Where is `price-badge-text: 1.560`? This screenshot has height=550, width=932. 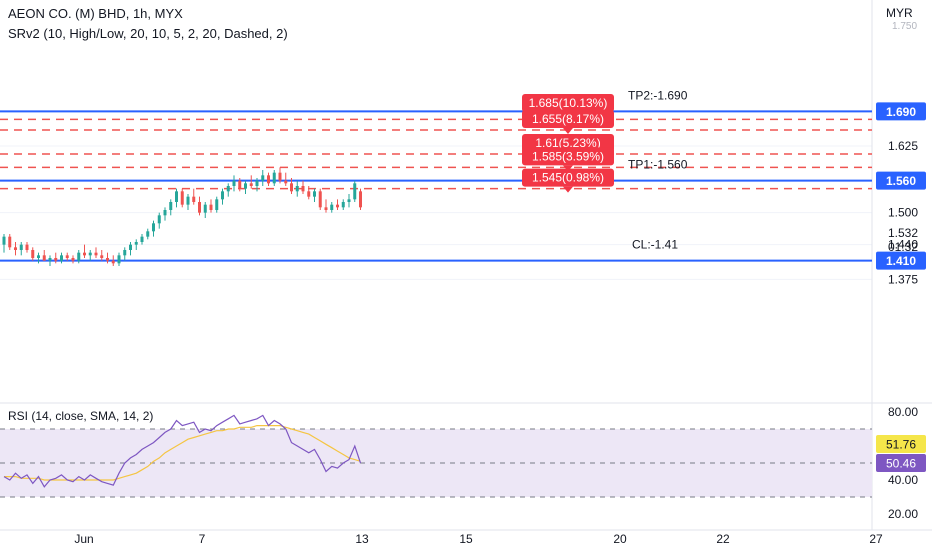
price-badge-text: 1.560 is located at coordinates (901, 181).